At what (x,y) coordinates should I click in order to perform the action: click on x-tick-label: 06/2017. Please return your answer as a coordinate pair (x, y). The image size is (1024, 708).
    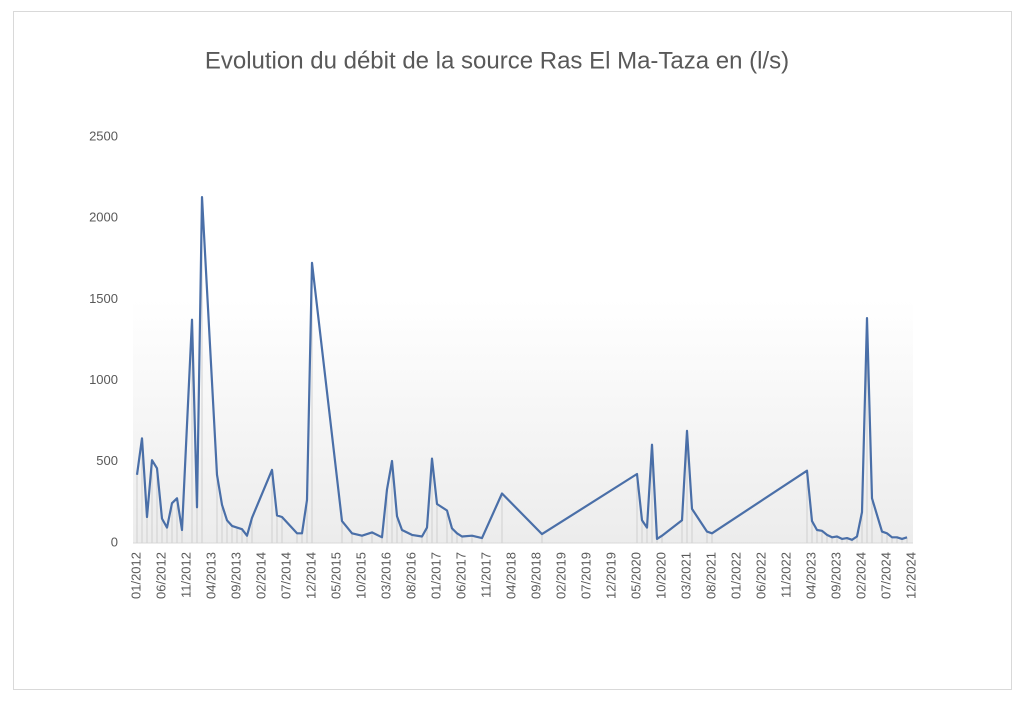
    Looking at the image, I should click on (460, 575).